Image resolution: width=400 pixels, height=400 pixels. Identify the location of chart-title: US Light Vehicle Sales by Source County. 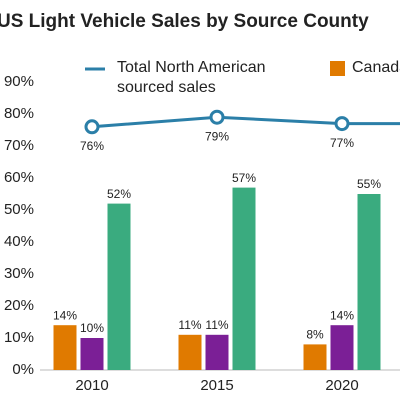
(184, 21).